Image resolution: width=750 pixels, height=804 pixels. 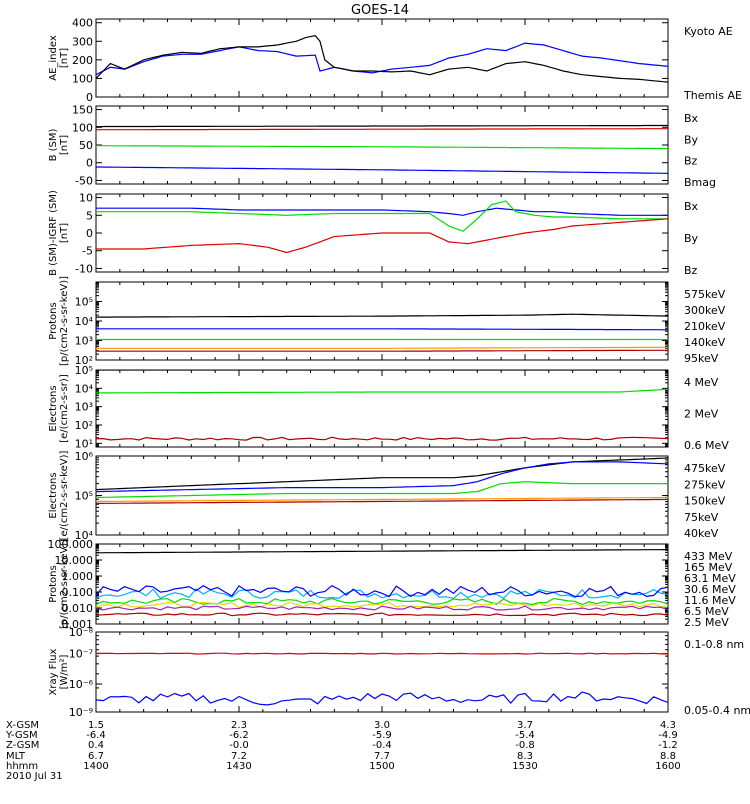 I want to click on x-tick-value: 1530, so click(x=524, y=766).